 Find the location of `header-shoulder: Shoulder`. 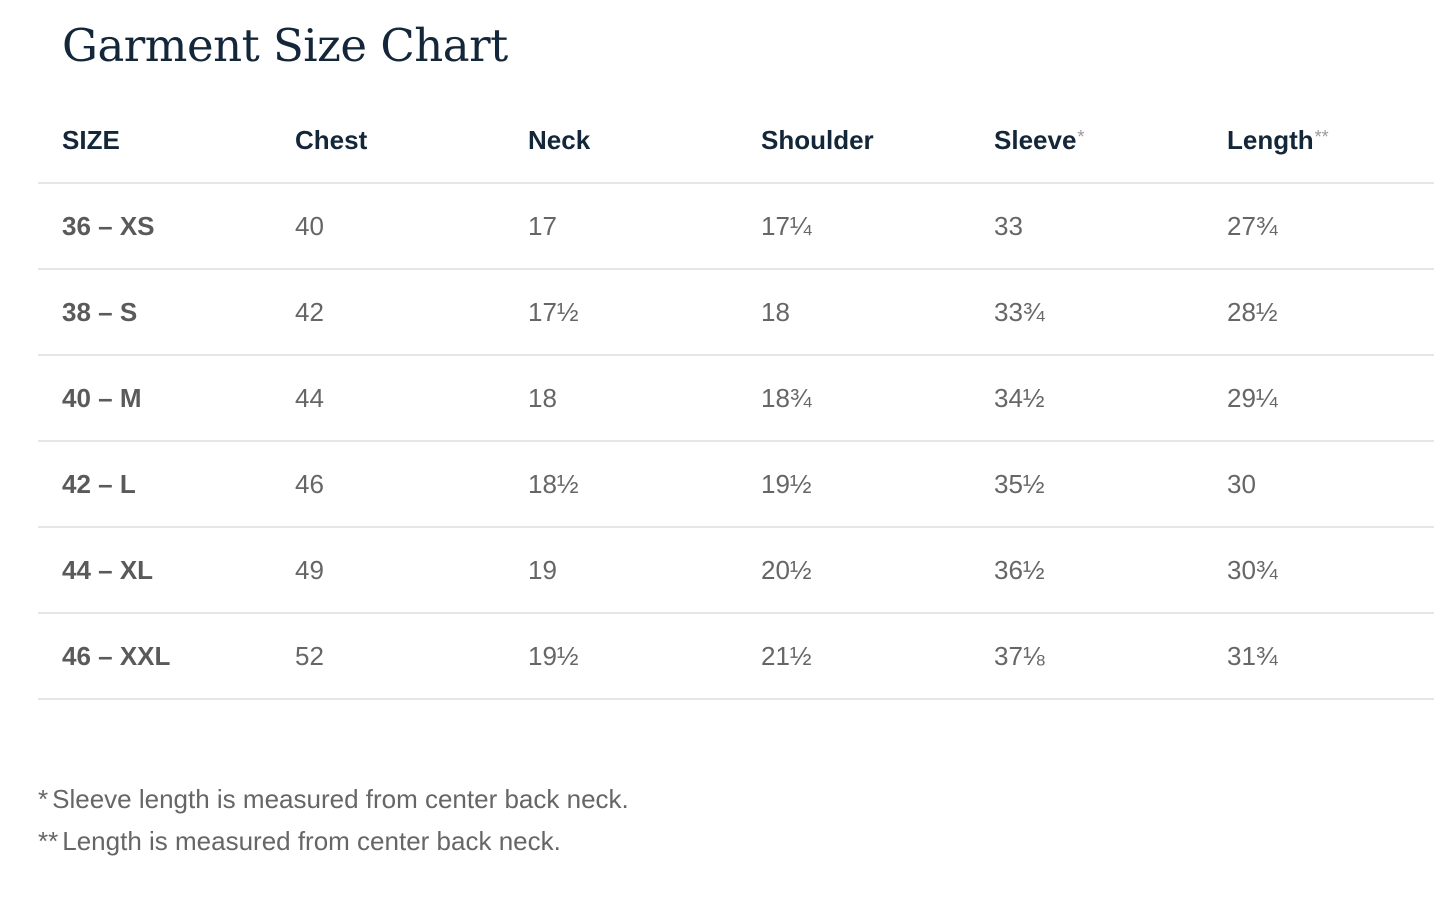

header-shoulder: Shoulder is located at coordinates (853, 141).